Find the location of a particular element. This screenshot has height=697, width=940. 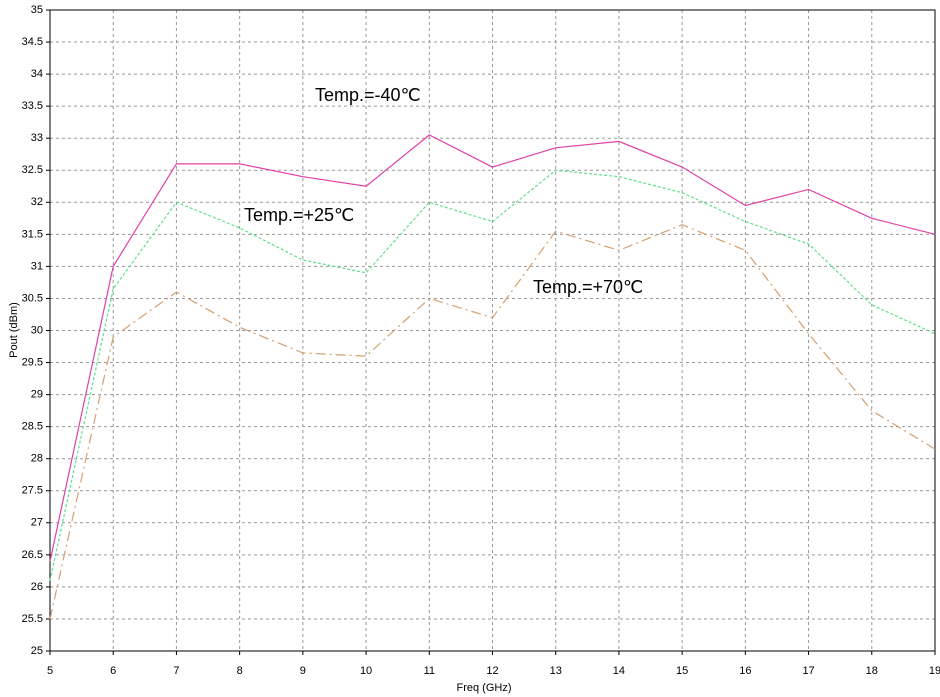

x-tick-label: 9 is located at coordinates (303, 671).